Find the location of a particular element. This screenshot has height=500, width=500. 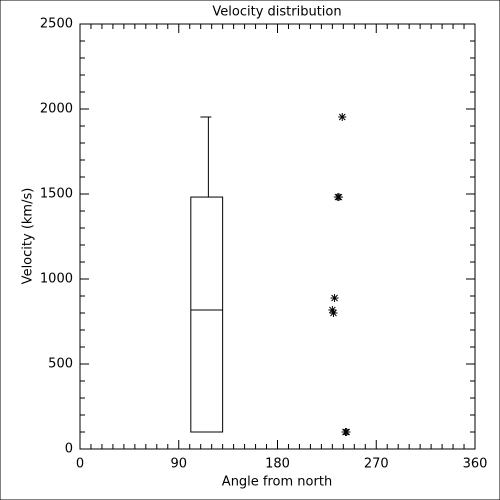

x-tick-label: 180 is located at coordinates (277, 464).